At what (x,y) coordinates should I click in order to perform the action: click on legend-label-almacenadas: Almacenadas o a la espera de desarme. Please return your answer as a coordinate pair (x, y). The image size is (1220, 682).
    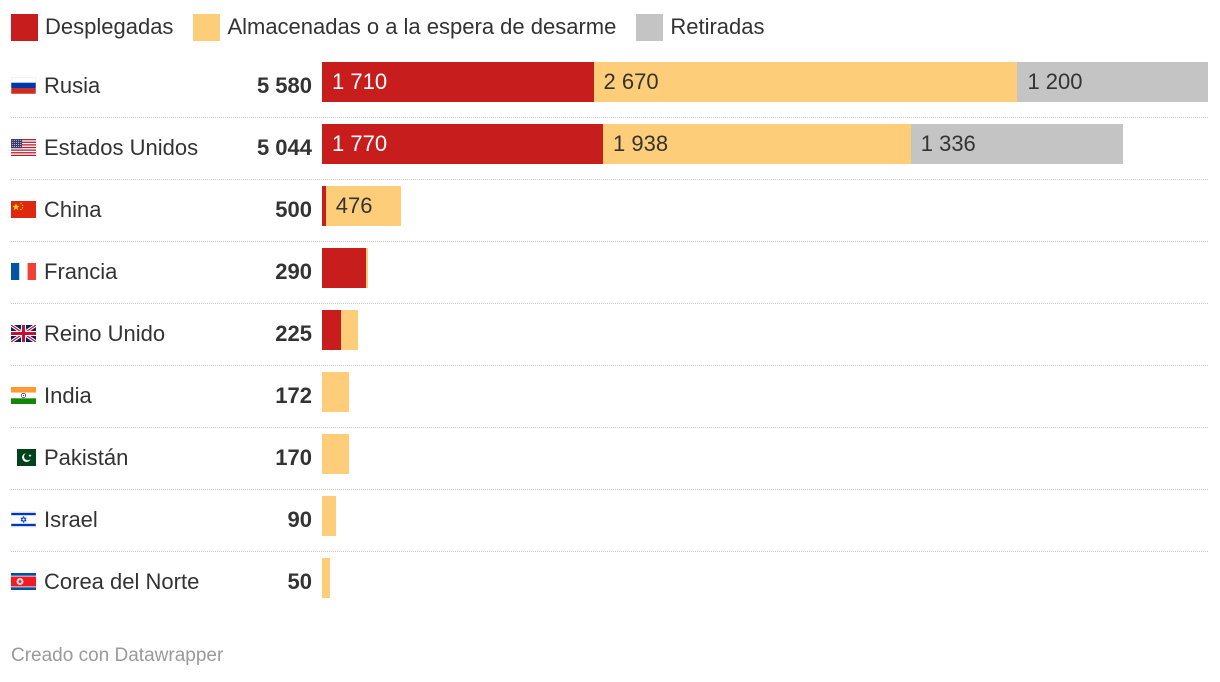
    Looking at the image, I should click on (422, 26).